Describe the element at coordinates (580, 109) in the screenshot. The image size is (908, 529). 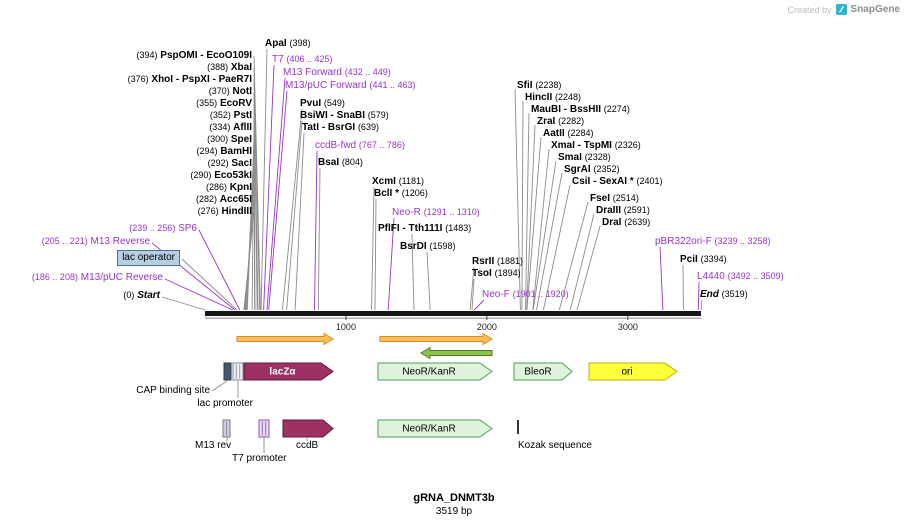
I see `restriction-site-label: MauBI - BssHII (2274)` at that location.